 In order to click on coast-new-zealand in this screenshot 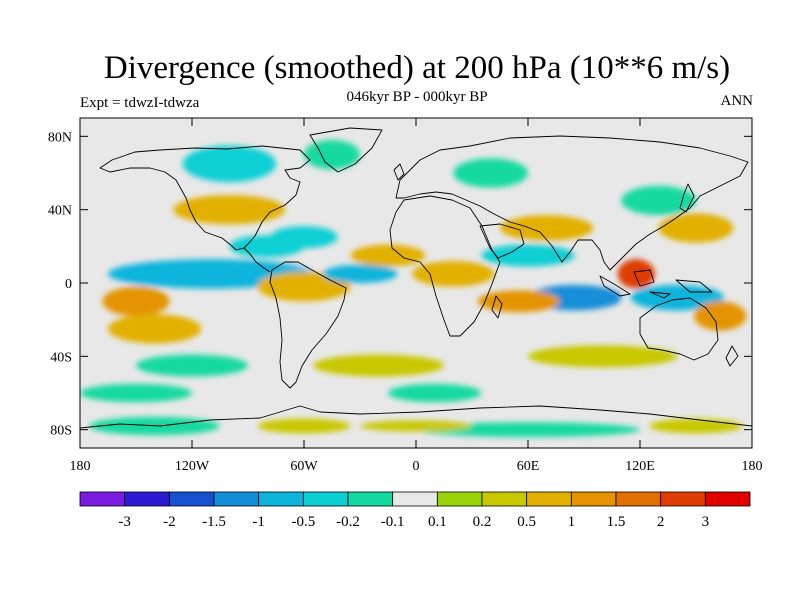, I will do `click(732, 356)`.